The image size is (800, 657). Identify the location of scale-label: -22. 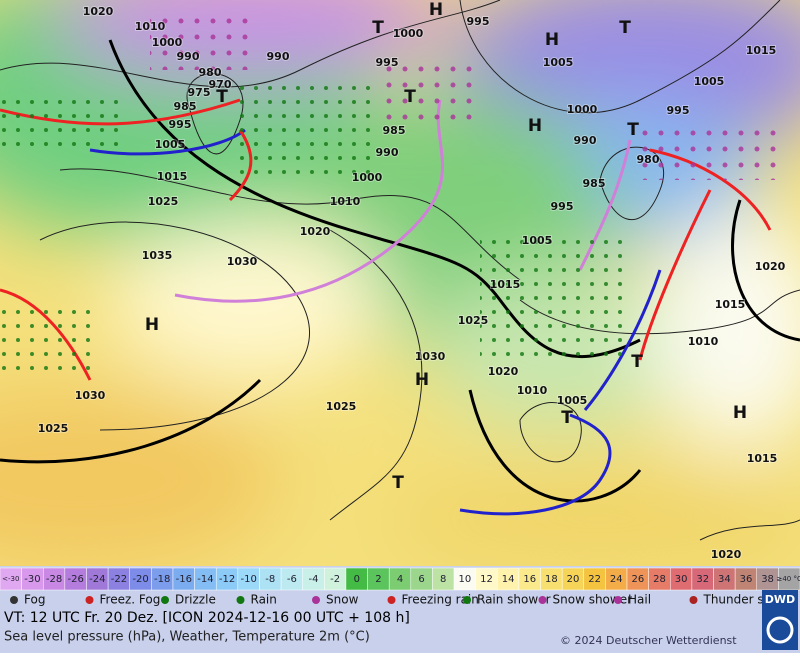
(119, 579).